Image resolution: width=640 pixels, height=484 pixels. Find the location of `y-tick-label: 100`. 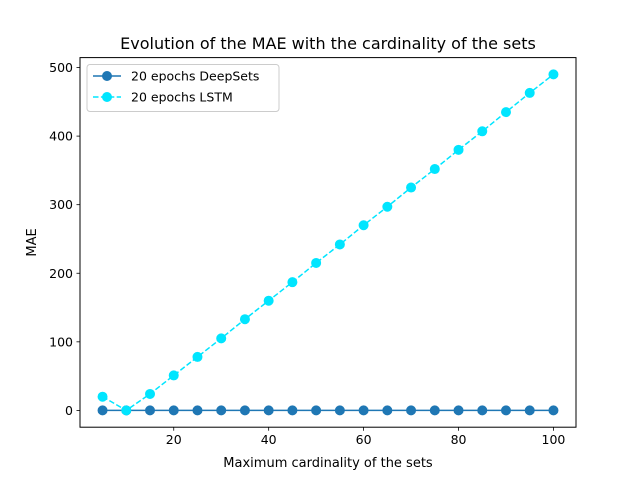

y-tick-label: 100 is located at coordinates (61, 341).